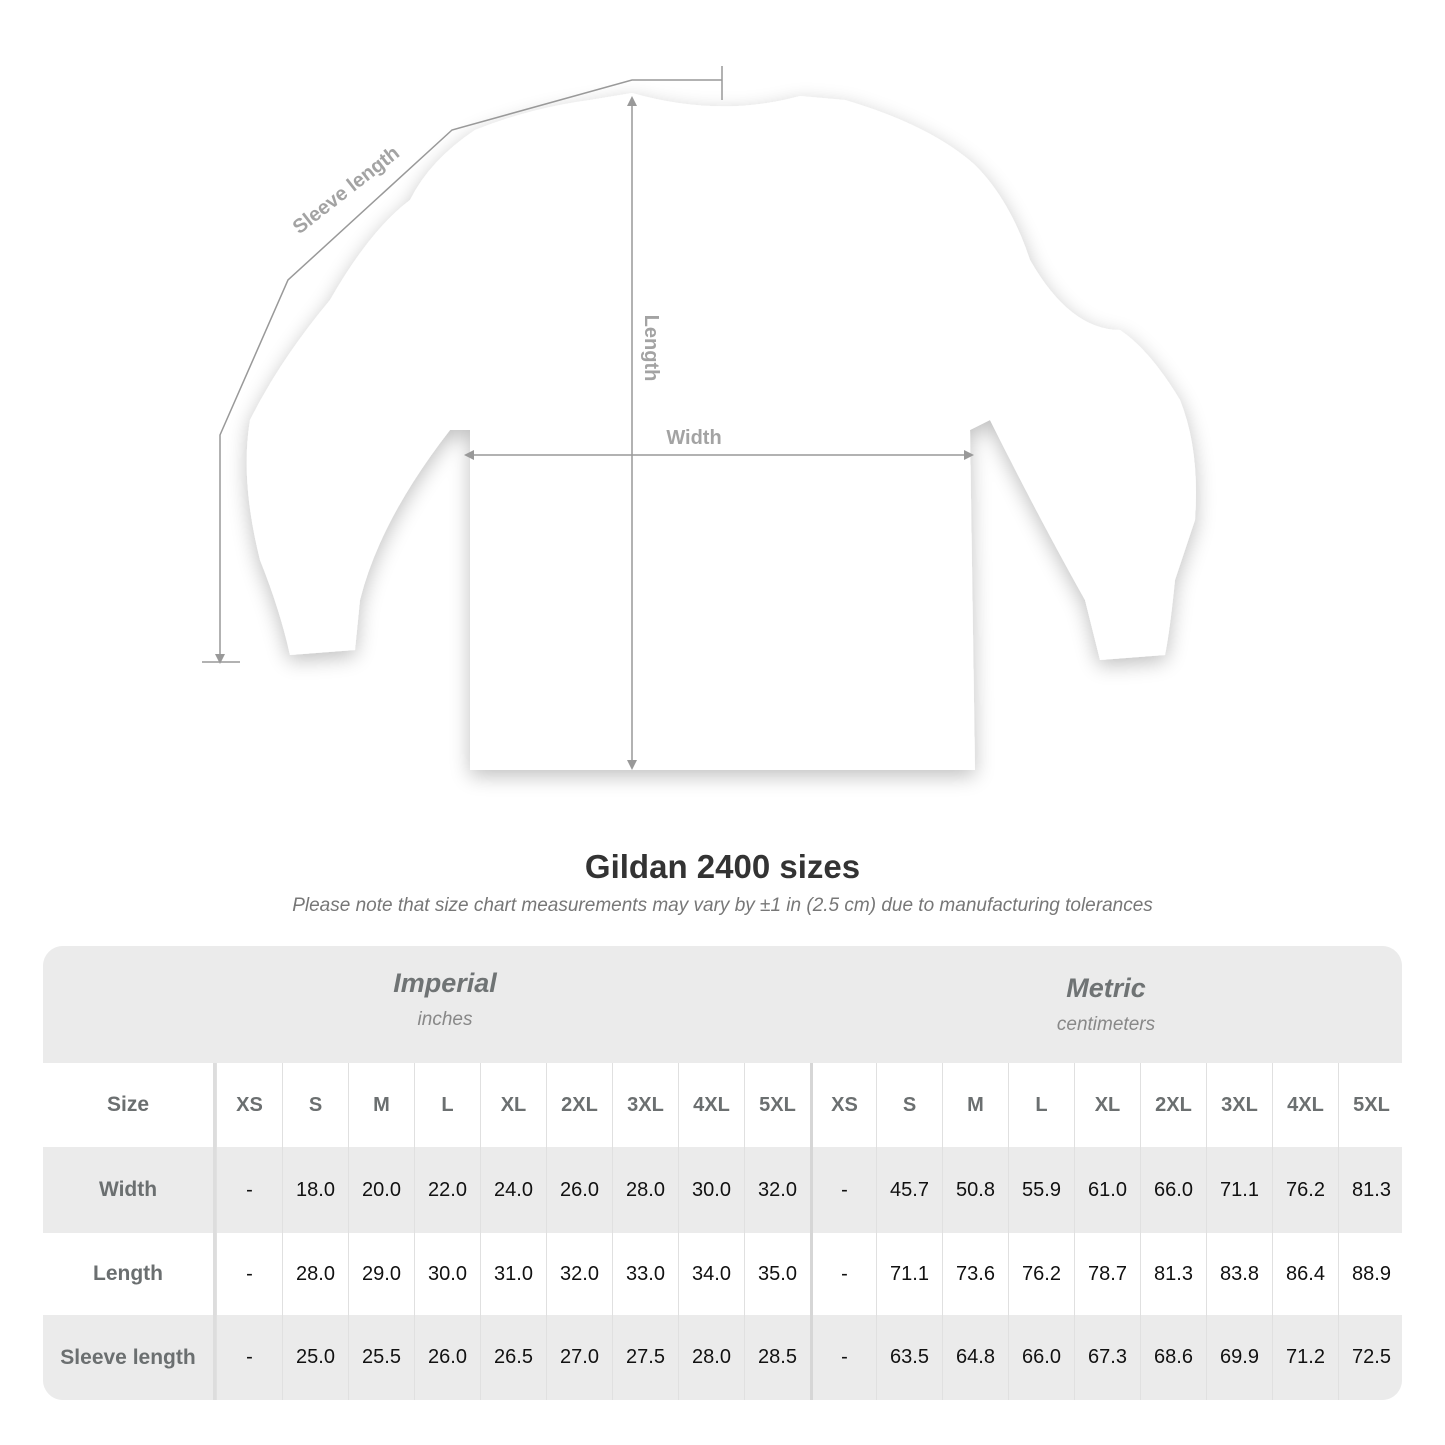 The height and width of the screenshot is (1445, 1445). I want to click on imperial-size-header: 5XL, so click(777, 1105).